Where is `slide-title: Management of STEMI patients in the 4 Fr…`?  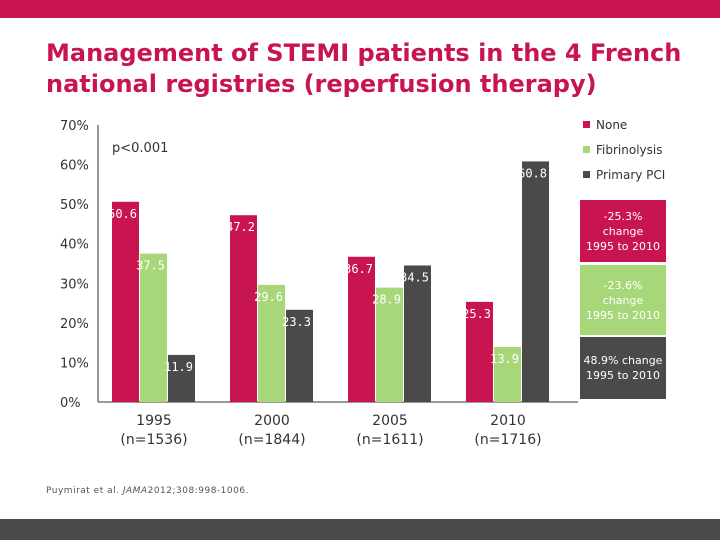 slide-title: Management of STEMI patients in the 4 Fr… is located at coordinates (376, 69).